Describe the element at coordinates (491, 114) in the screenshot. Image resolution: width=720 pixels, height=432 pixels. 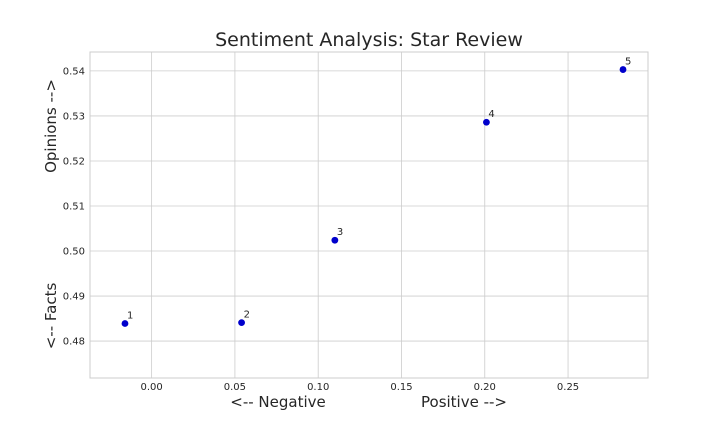
I see `data-point-label-4: 4` at that location.